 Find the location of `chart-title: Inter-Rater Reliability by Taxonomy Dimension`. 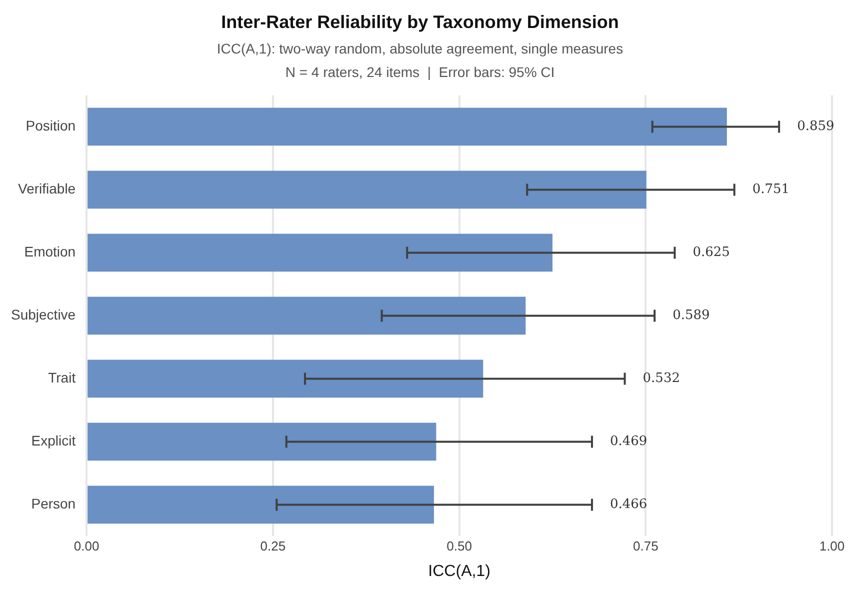

chart-title: Inter-Rater Reliability by Taxonomy Dimension is located at coordinates (420, 22).